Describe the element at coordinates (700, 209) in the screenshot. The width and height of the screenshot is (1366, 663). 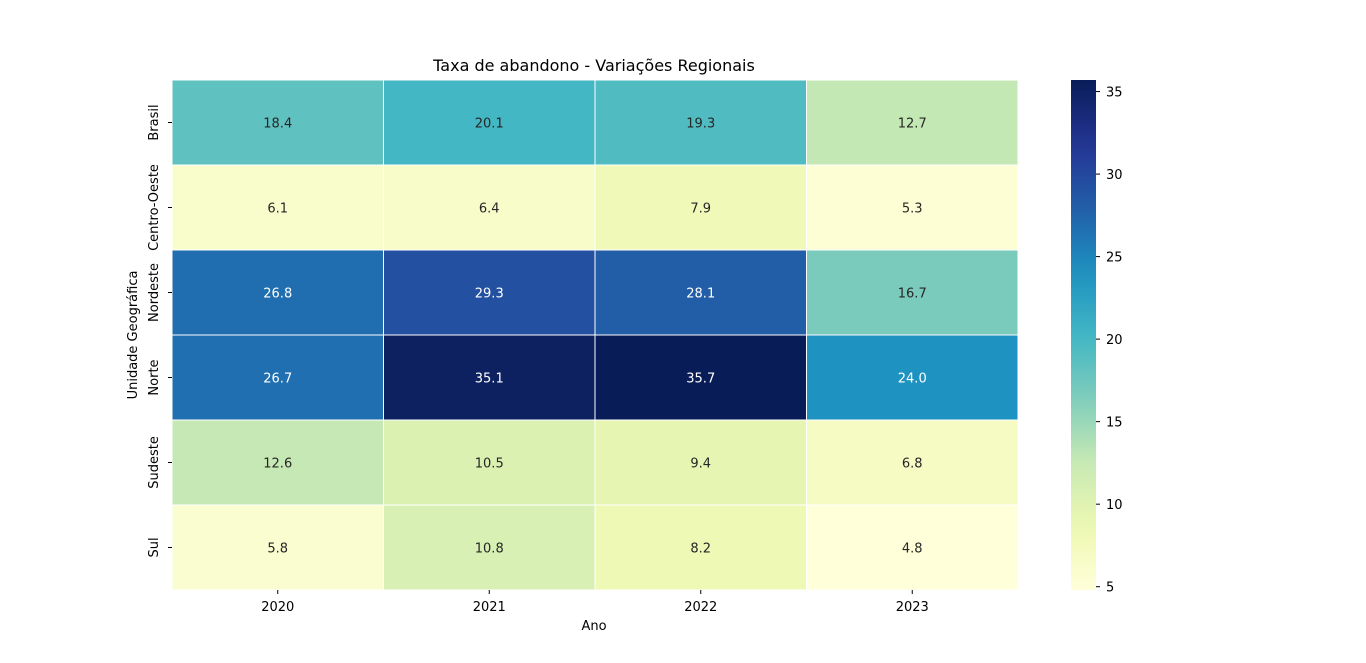
I see `cell-value-label: 7.9` at that location.